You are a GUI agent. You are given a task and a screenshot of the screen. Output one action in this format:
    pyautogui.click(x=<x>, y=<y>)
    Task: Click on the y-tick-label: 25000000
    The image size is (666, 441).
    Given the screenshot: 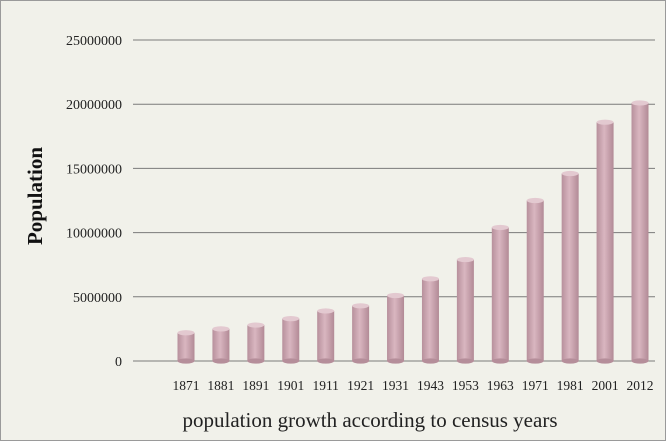 What is the action you would take?
    pyautogui.click(x=94, y=41)
    